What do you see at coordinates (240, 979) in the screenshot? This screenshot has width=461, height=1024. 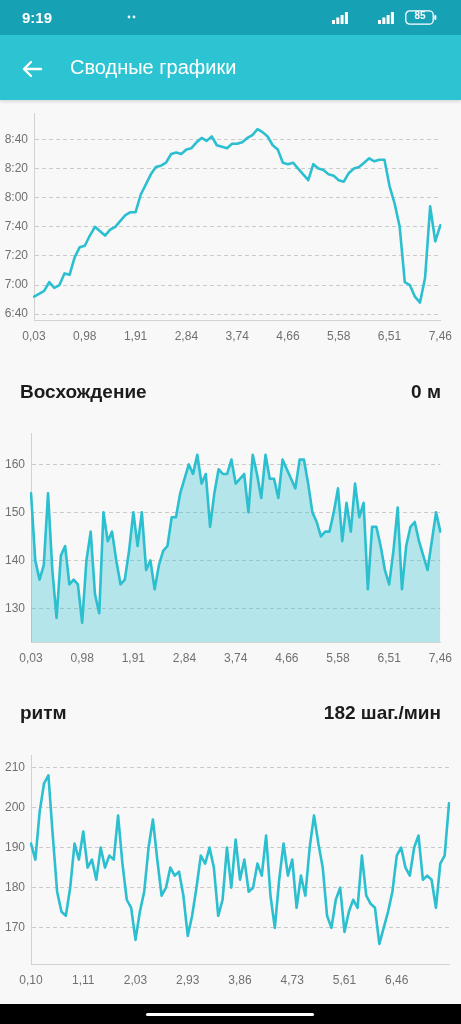 I see `x-tick-label: 3,86` at bounding box center [240, 979].